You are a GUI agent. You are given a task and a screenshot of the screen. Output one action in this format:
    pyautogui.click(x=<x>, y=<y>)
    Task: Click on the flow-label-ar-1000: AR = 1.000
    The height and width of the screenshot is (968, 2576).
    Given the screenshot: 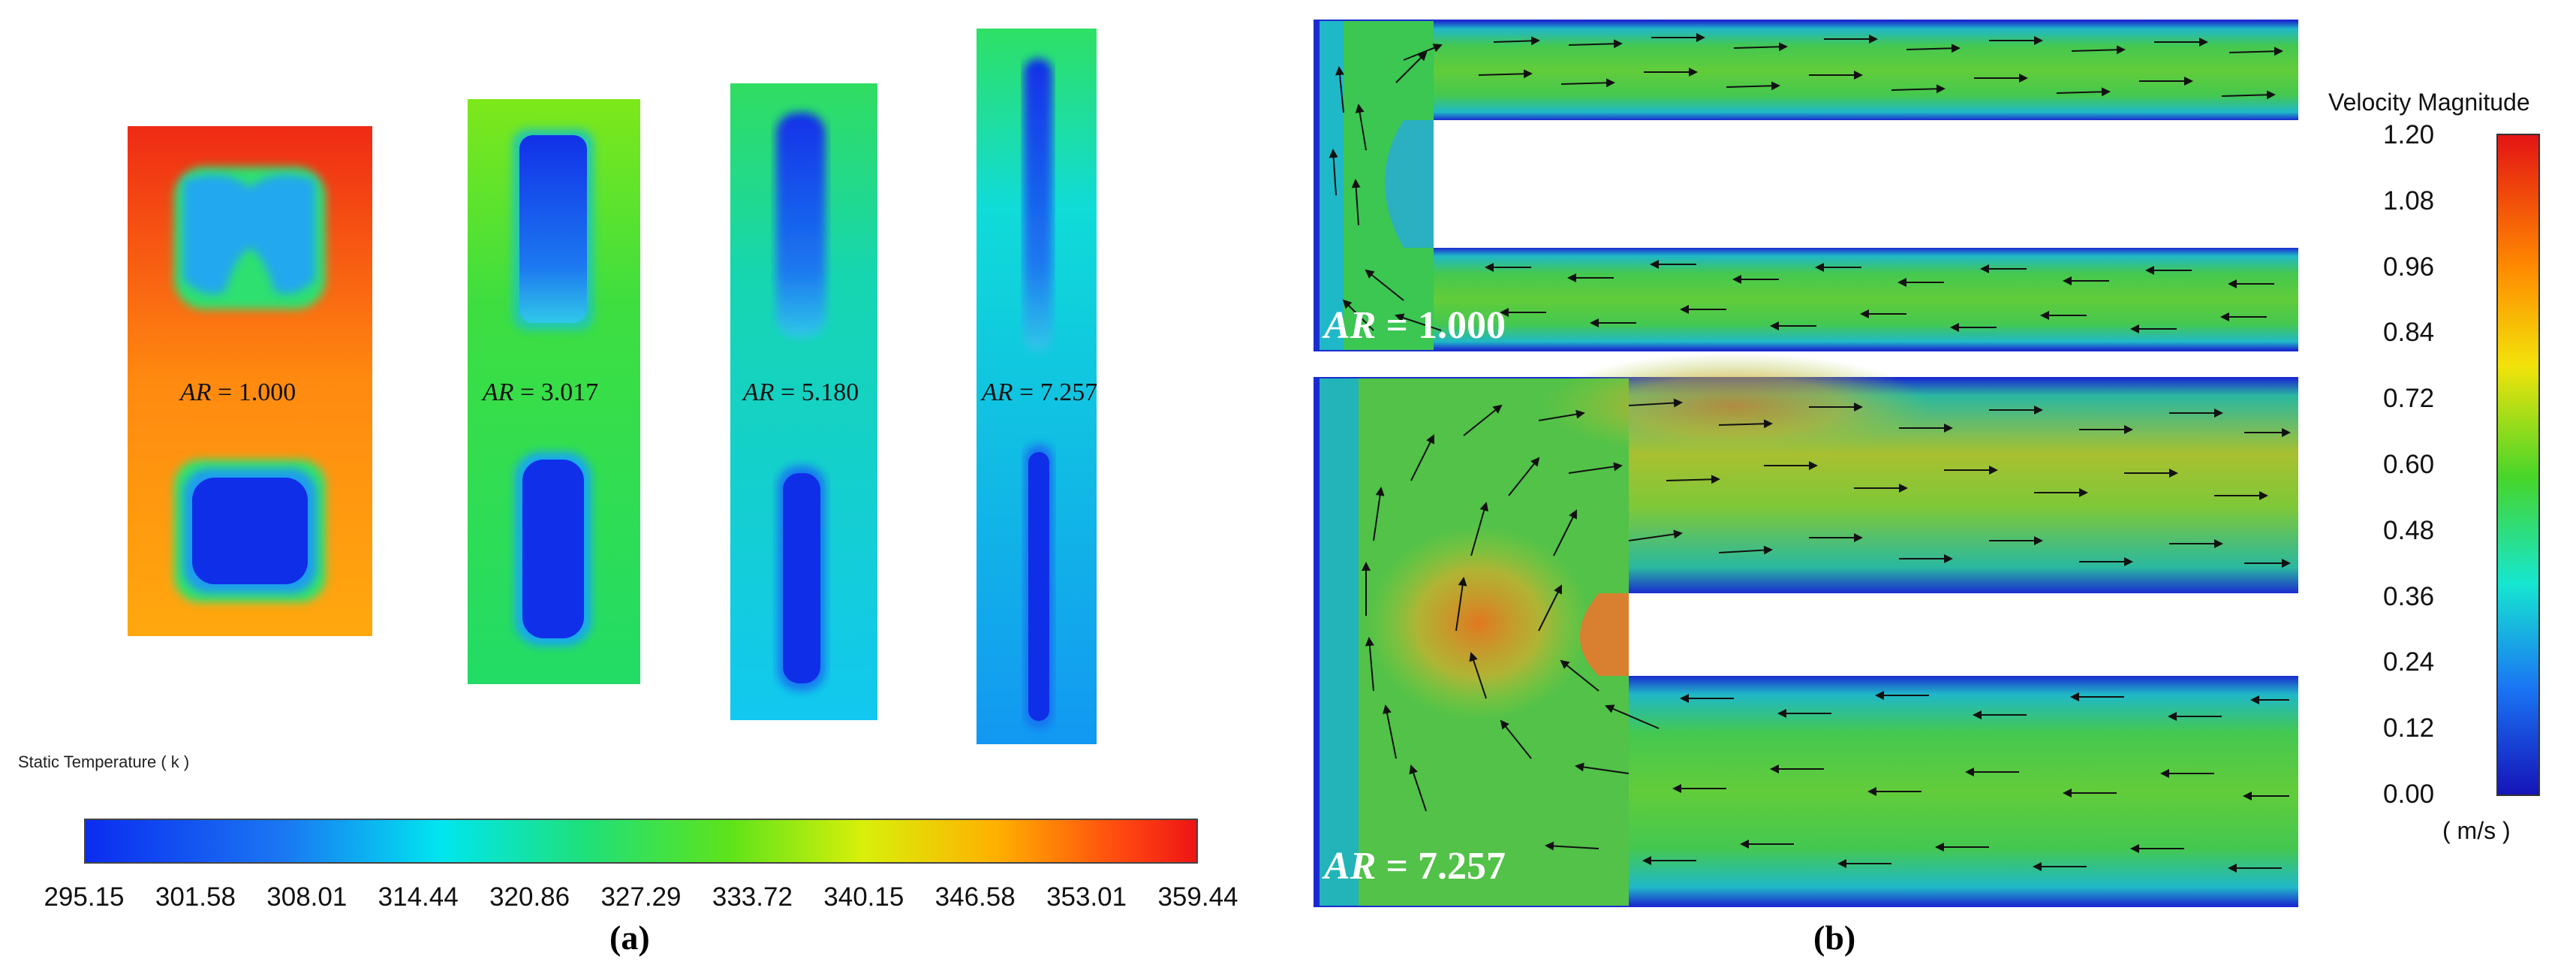 What is the action you would take?
    pyautogui.click(x=1415, y=325)
    